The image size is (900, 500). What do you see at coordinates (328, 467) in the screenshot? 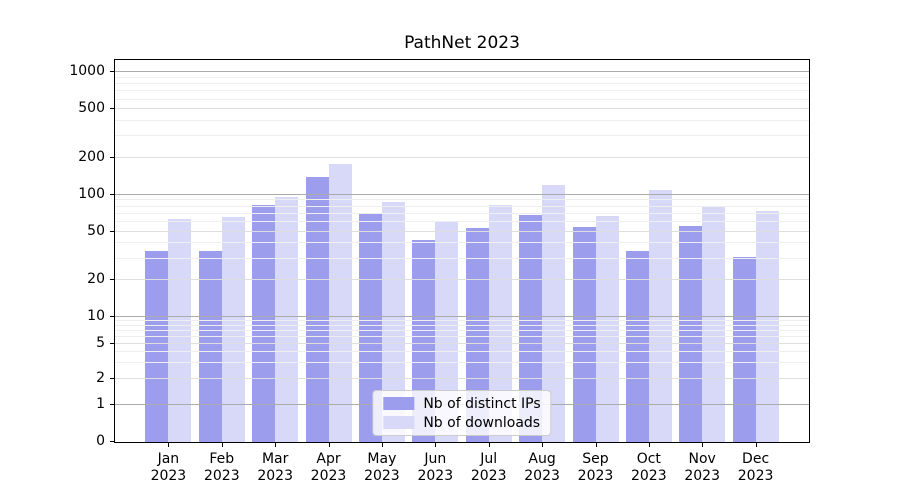
I see `x-tick-label: Apr 2023` at bounding box center [328, 467].